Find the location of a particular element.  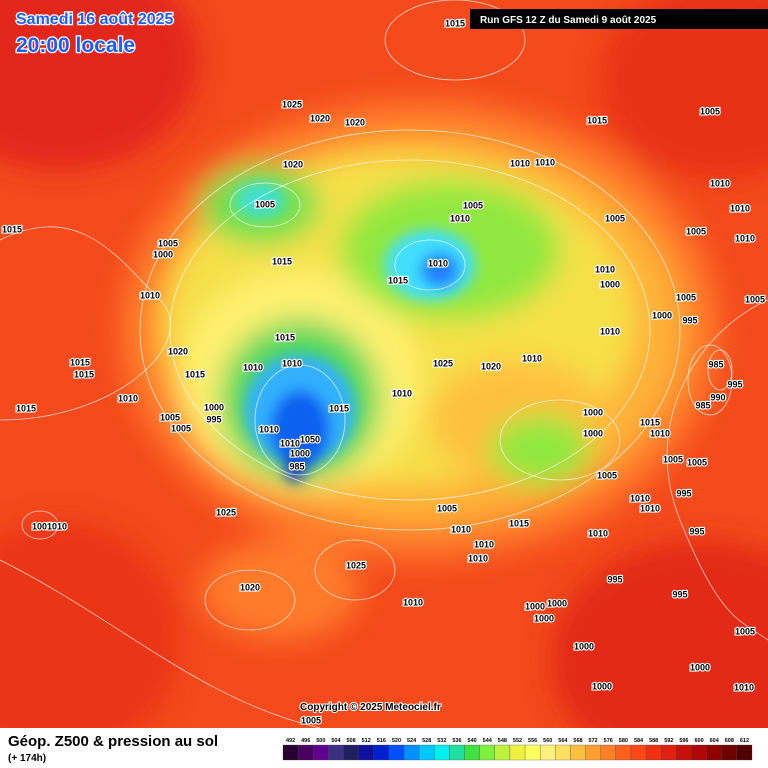

scale-label: 576 is located at coordinates (608, 741).